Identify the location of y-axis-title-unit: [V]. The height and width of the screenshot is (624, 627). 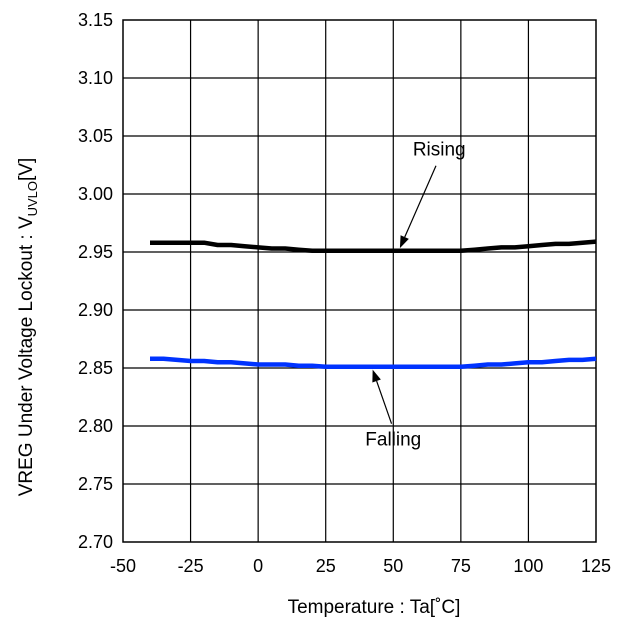
(26, 169).